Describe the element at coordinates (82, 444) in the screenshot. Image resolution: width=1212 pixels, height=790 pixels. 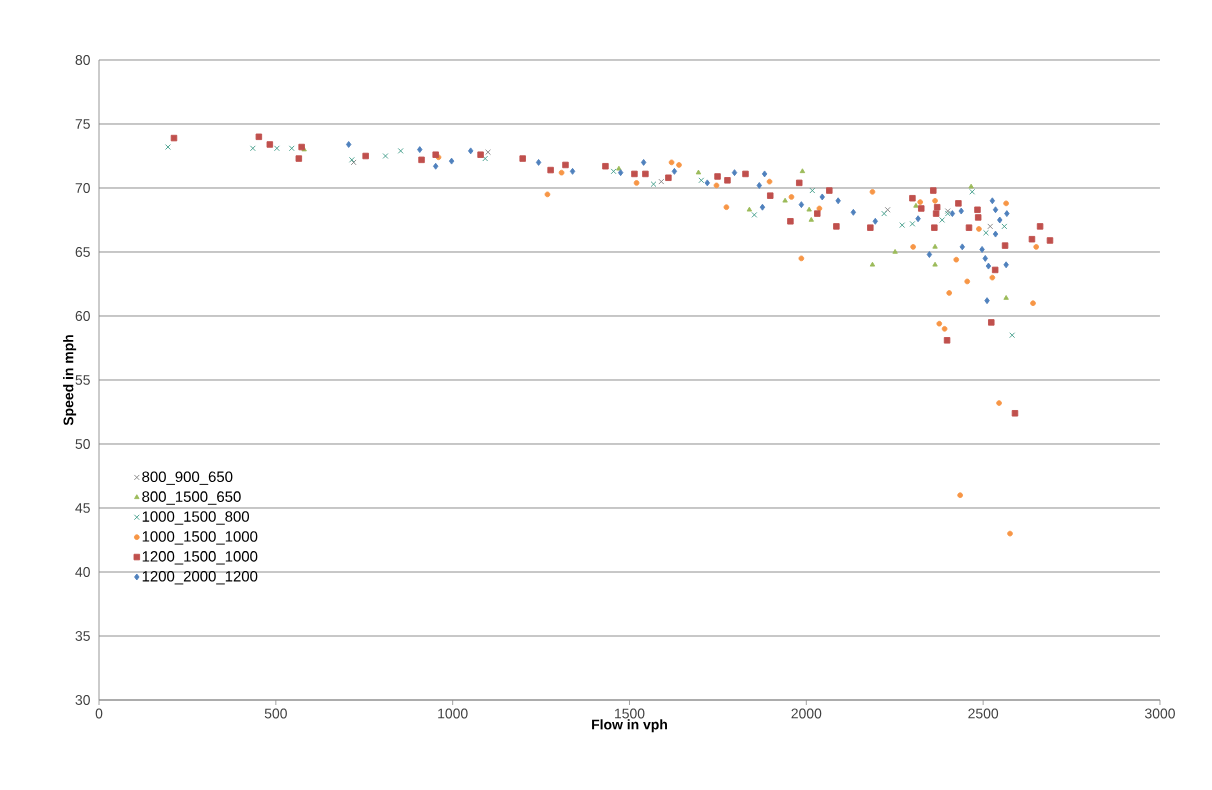
I see `y-tick-label: 50` at that location.